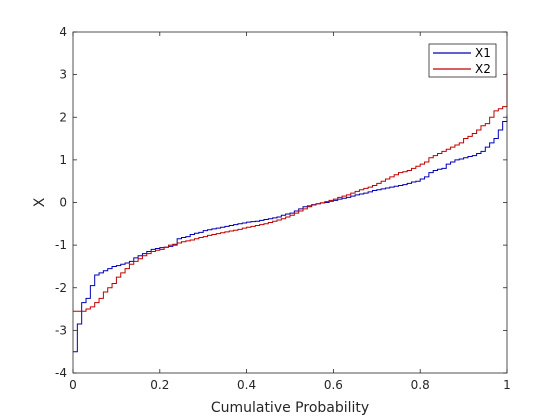 The width and height of the screenshot is (560, 420). Describe the element at coordinates (61, 288) in the screenshot. I see `y-tick-label: -2` at that location.